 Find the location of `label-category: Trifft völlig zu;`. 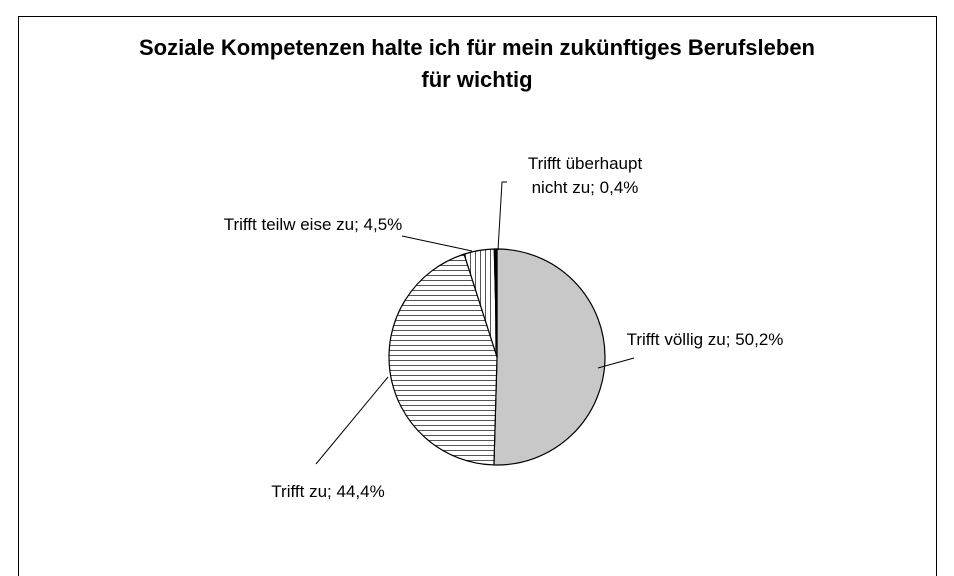

label-category: Trifft völlig zu; is located at coordinates (678, 339).